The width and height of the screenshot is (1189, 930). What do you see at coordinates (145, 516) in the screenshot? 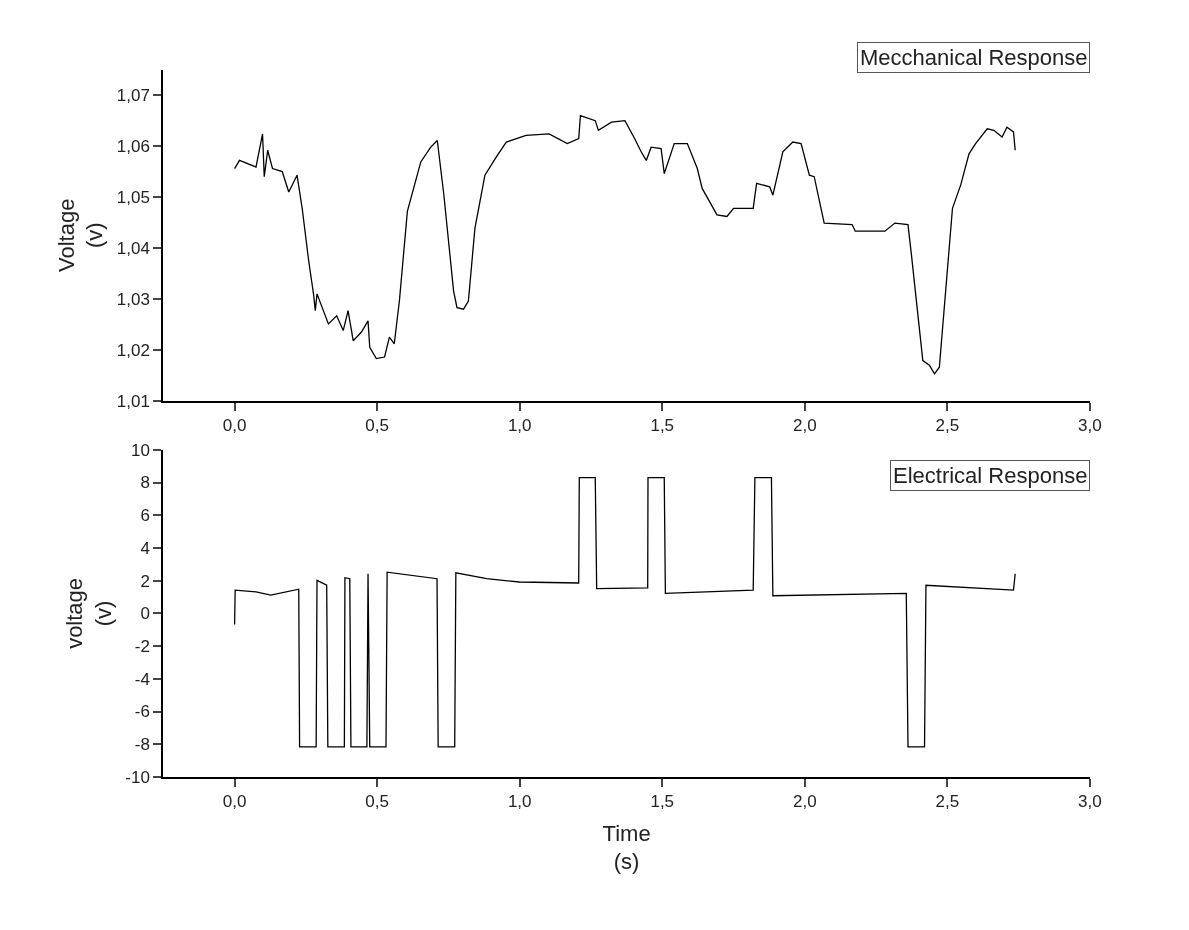
I see `y-tick-label: 6` at bounding box center [145, 516].